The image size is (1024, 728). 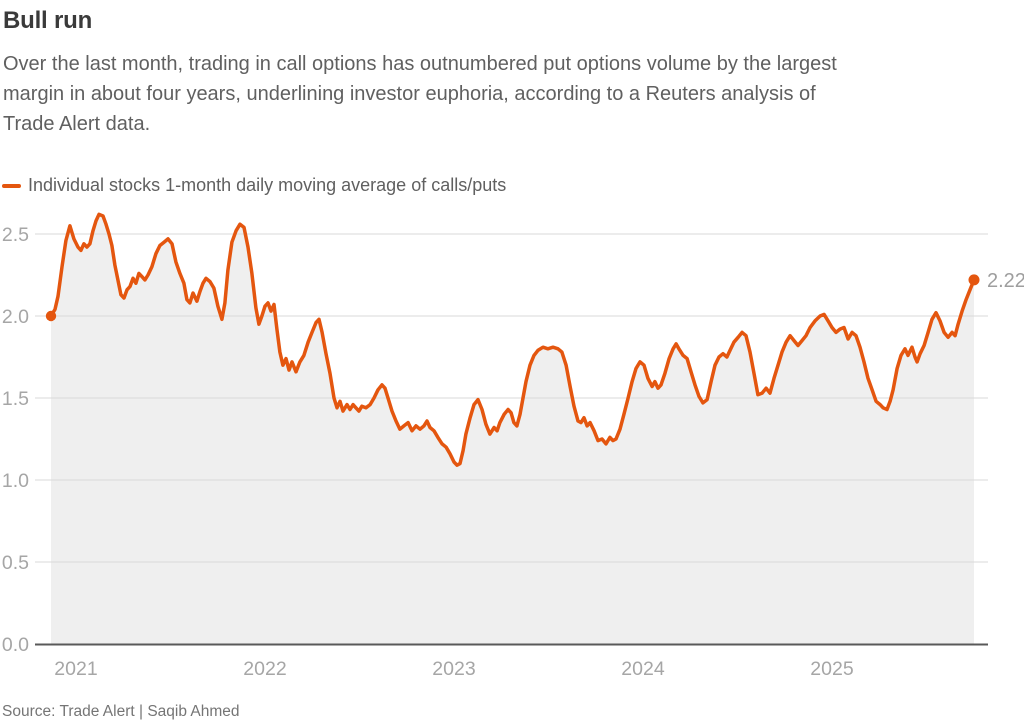 I want to click on y-axis-labels: 0.0 0.5 1.0 1.5 2.0 2.5, so click(x=15, y=440).